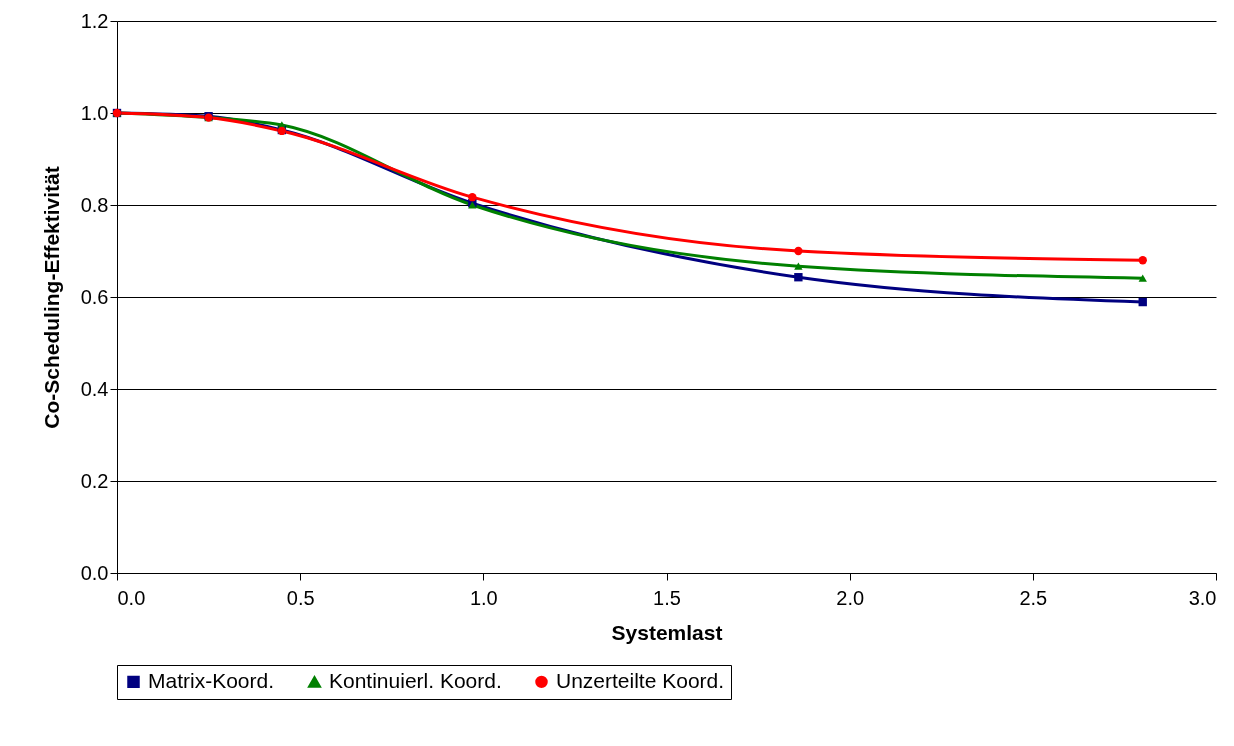 This screenshot has height=746, width=1234. Describe the element at coordinates (850, 597) in the screenshot. I see `x-tick-label: 2.0` at that location.